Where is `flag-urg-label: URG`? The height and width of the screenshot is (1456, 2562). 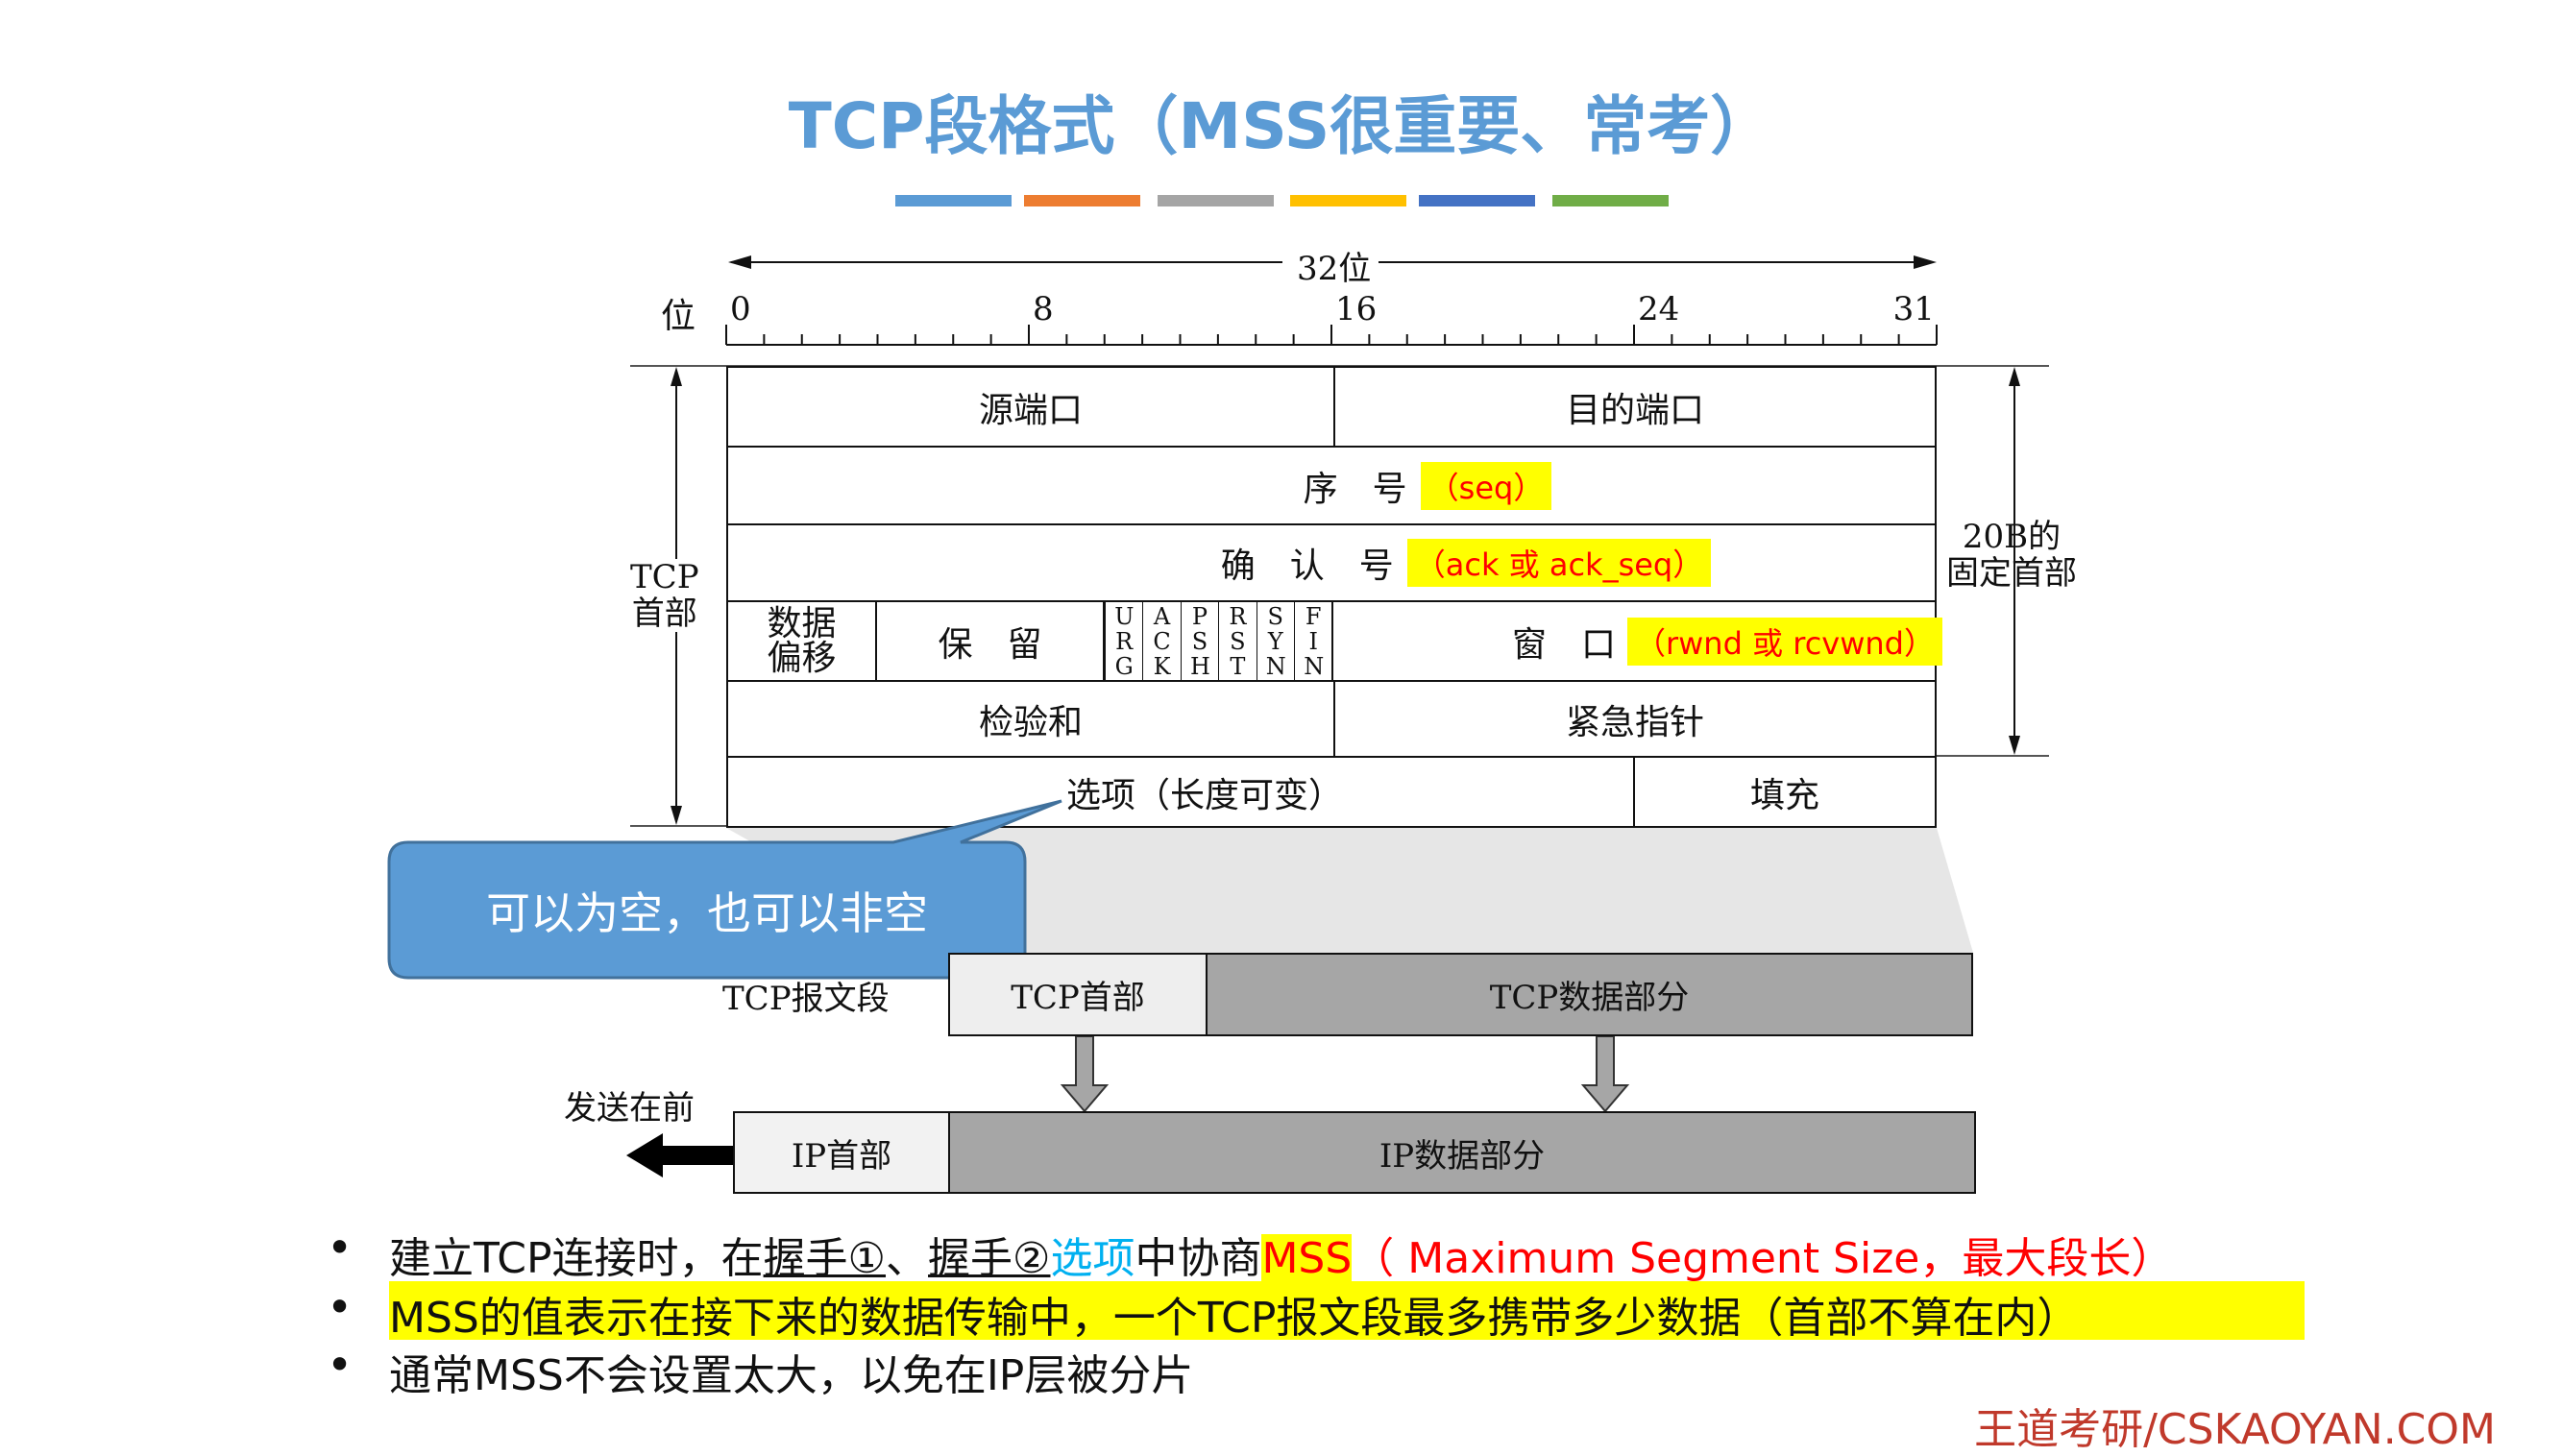 flag-urg-label: URG is located at coordinates (1124, 641).